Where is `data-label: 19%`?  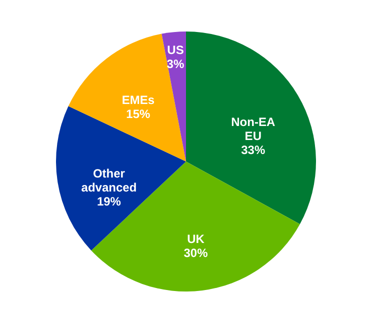 data-label: 19% is located at coordinates (109, 201).